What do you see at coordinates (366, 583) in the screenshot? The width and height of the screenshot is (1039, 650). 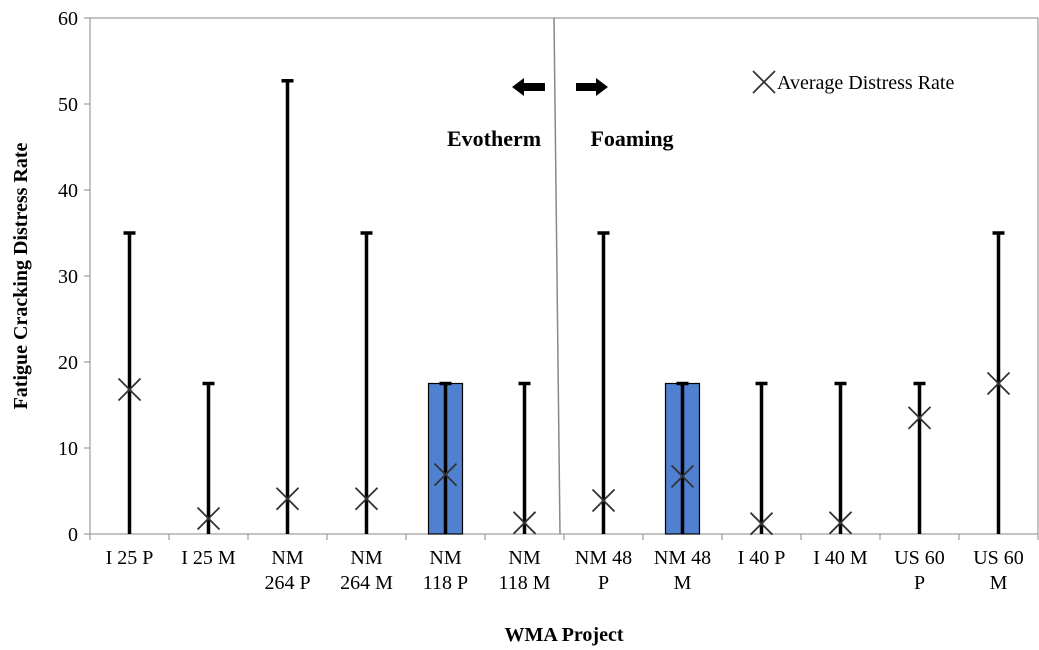 I see `x-tick-label-line: 264 M` at bounding box center [366, 583].